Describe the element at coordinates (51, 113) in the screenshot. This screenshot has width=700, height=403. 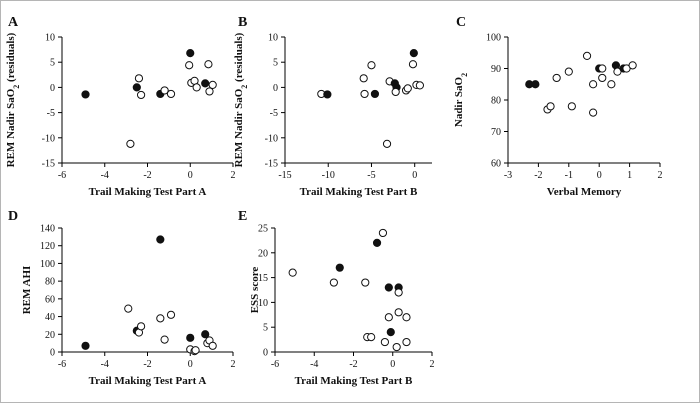
I see `y-tick-label-a: -5` at that location.